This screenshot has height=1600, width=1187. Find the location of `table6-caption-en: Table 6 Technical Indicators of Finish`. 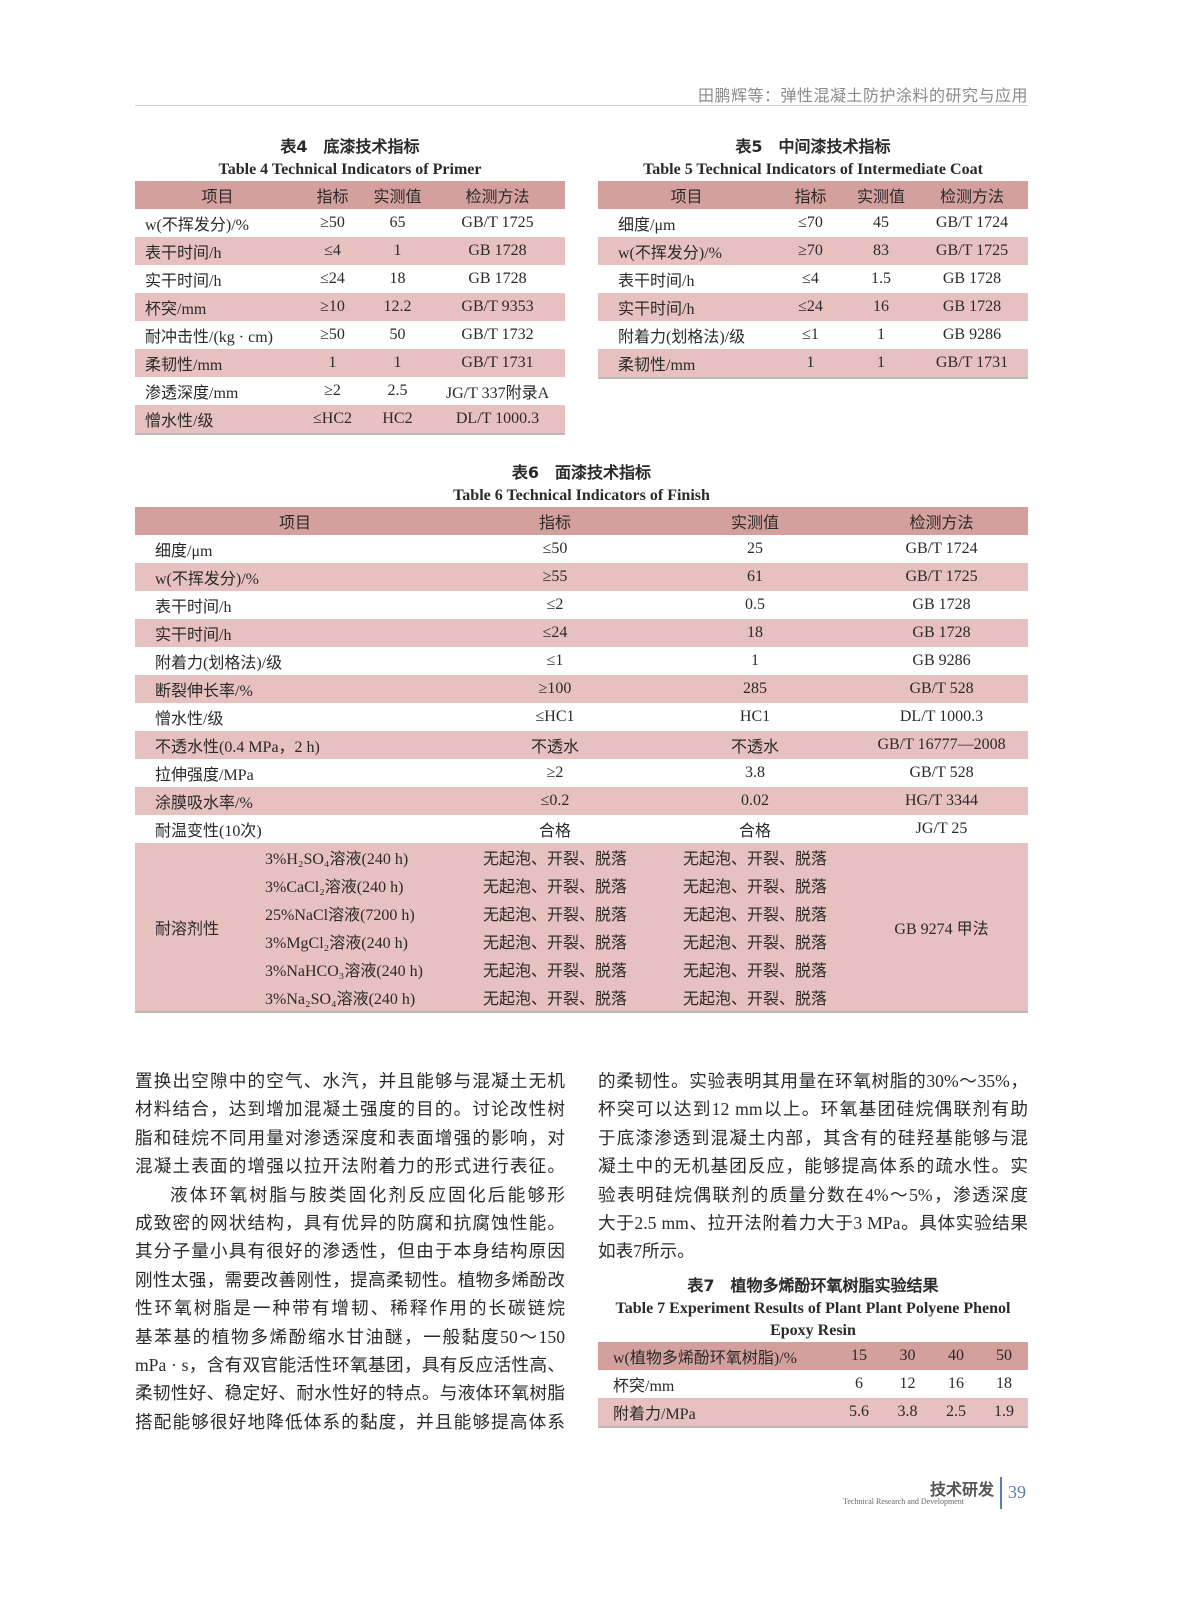

table6-caption-en: Table 6 Technical Indicators of Finish is located at coordinates (581, 495).